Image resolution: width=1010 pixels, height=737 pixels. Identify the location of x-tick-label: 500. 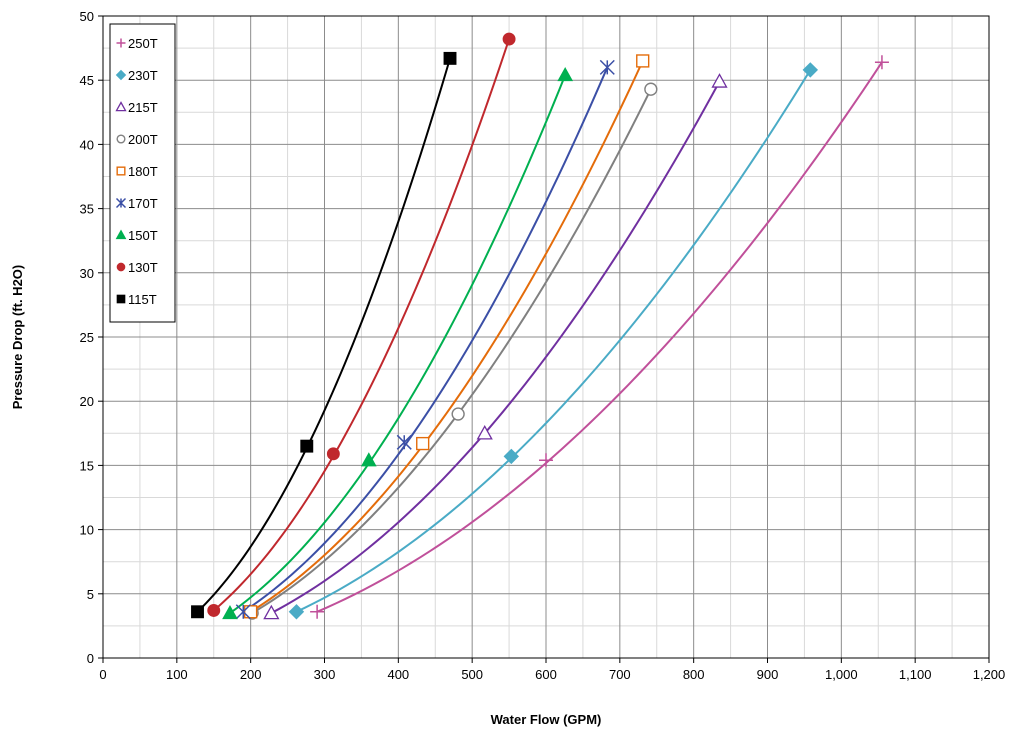
(472, 674).